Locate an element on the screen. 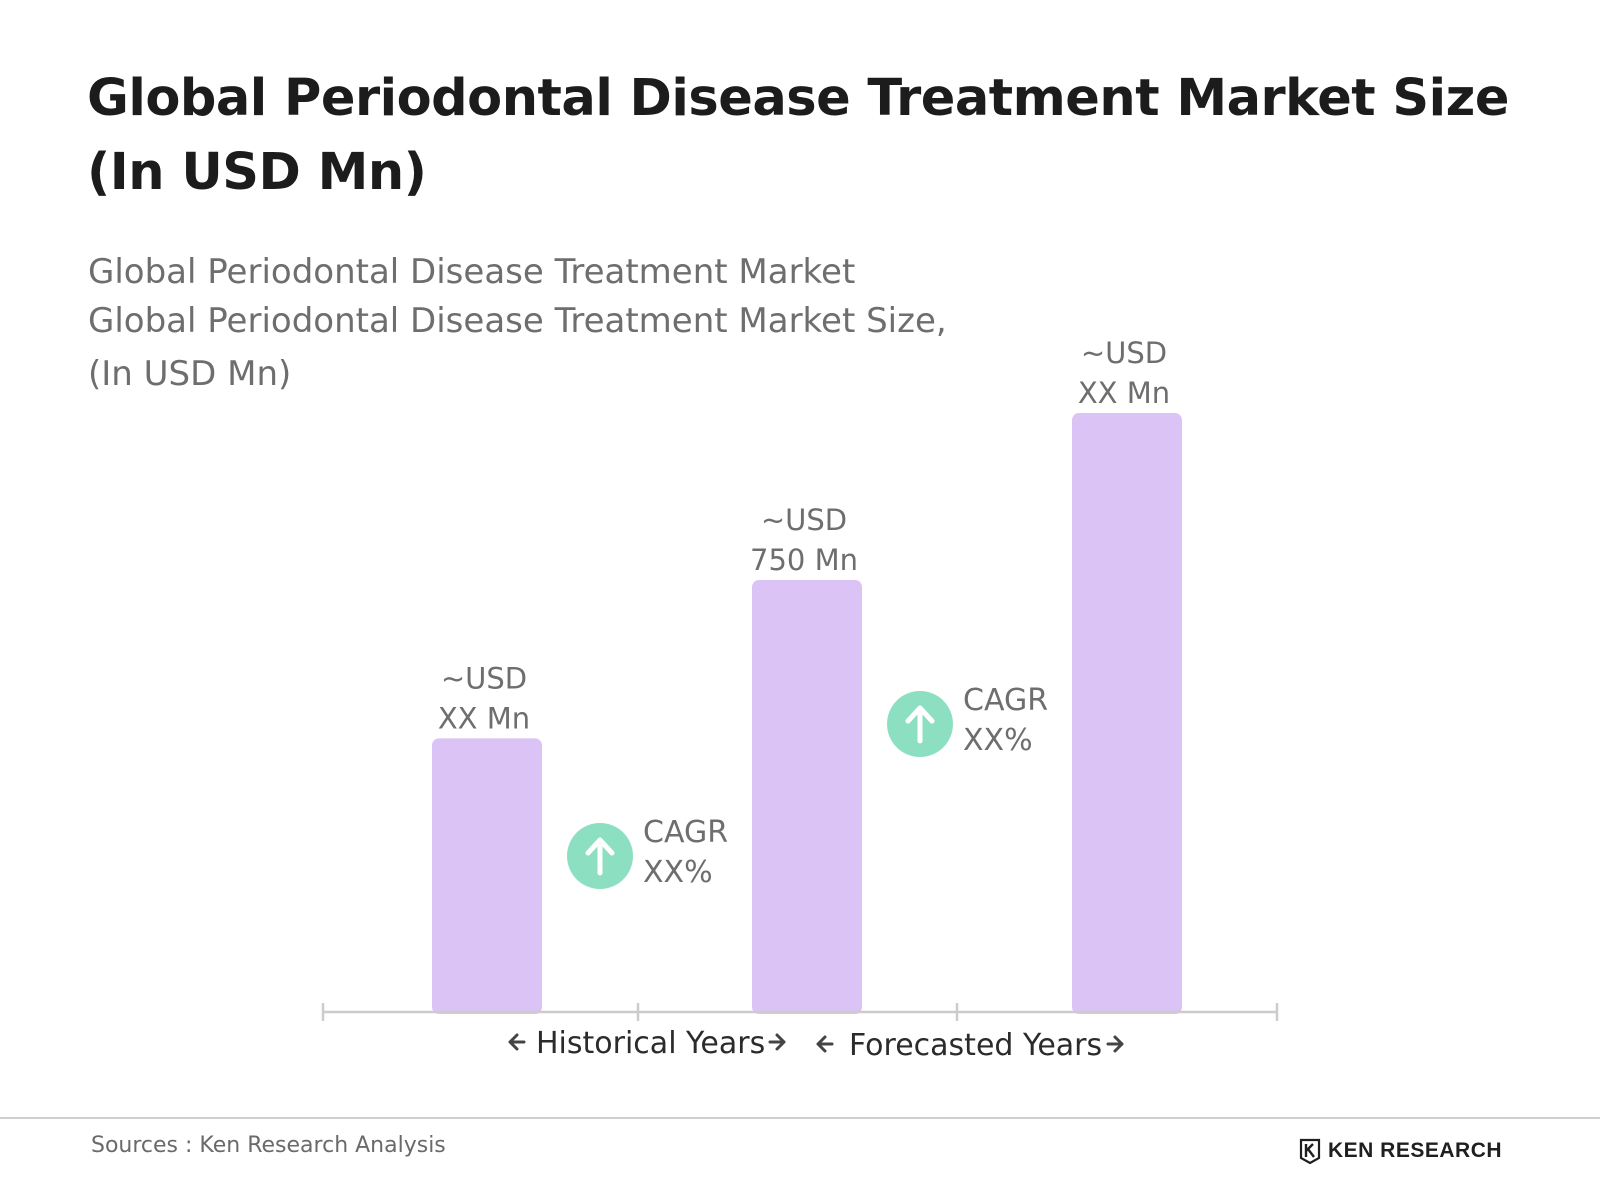 This screenshot has height=1200, width=1600. source-note: Sources : Ken Research Analysis is located at coordinates (268, 1145).